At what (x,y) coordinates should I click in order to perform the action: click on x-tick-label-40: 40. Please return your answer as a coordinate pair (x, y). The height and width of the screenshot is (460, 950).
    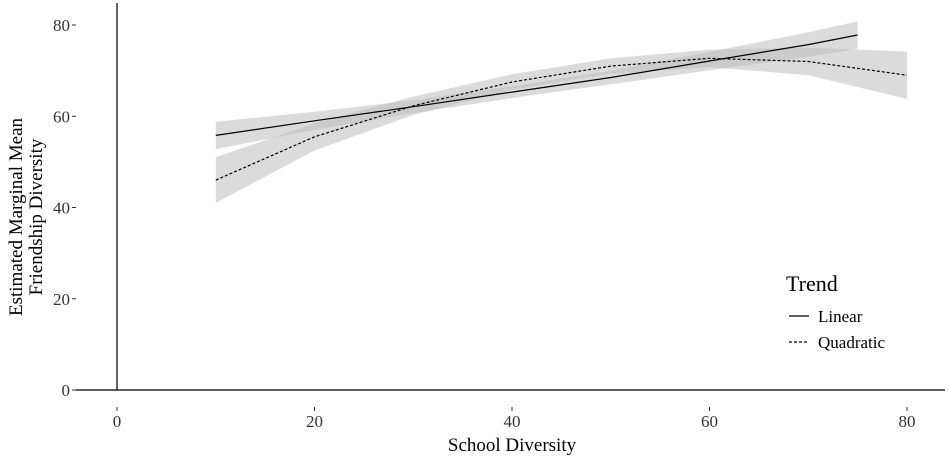
    Looking at the image, I should click on (512, 421).